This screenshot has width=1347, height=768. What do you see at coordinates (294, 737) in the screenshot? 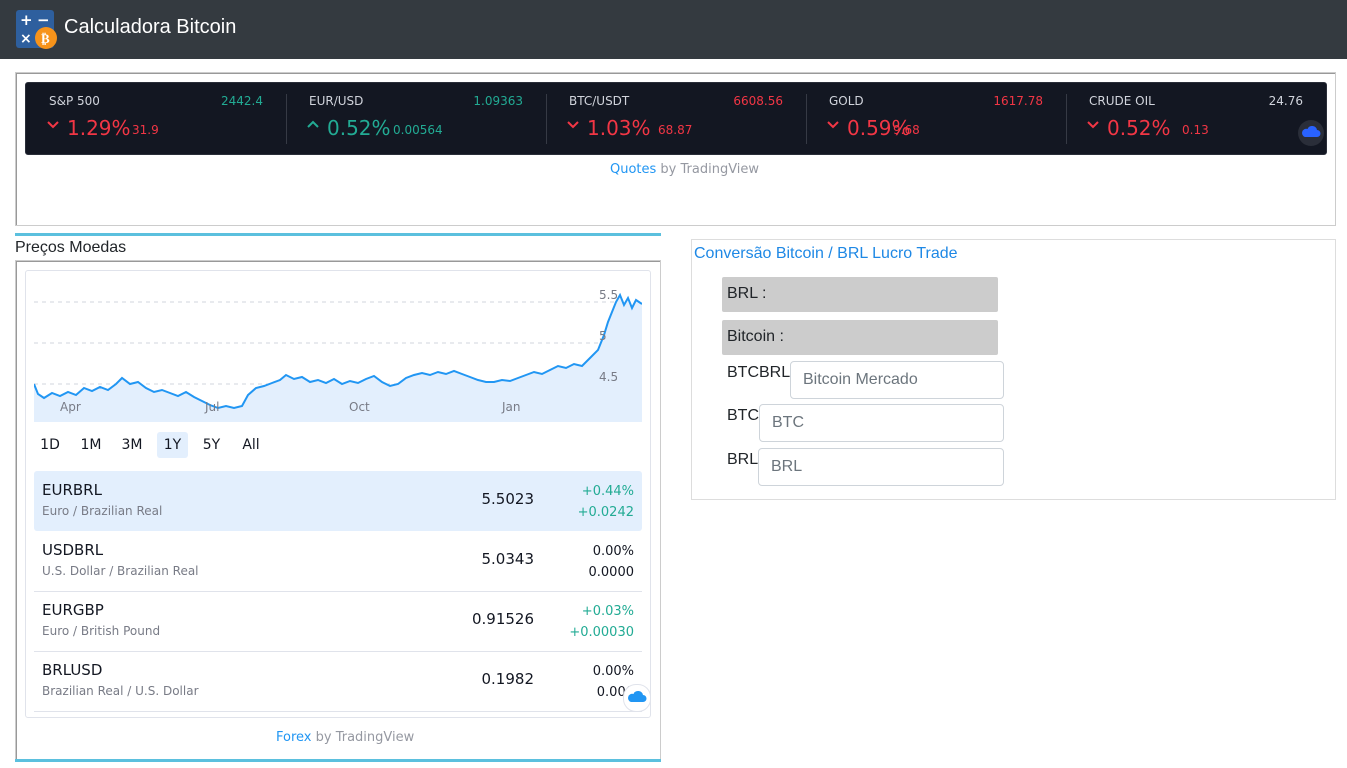
I see `forex-link: Forex` at bounding box center [294, 737].